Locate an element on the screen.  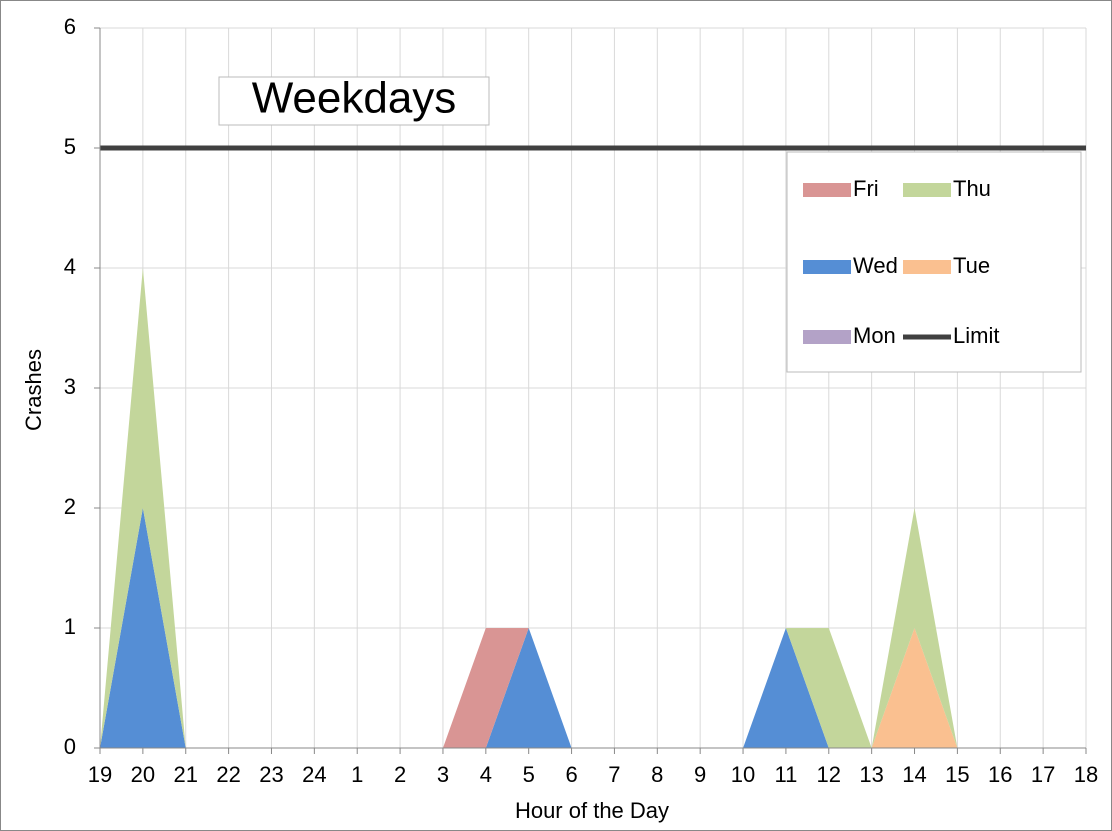
y-tick-label: 0 is located at coordinates (70, 746).